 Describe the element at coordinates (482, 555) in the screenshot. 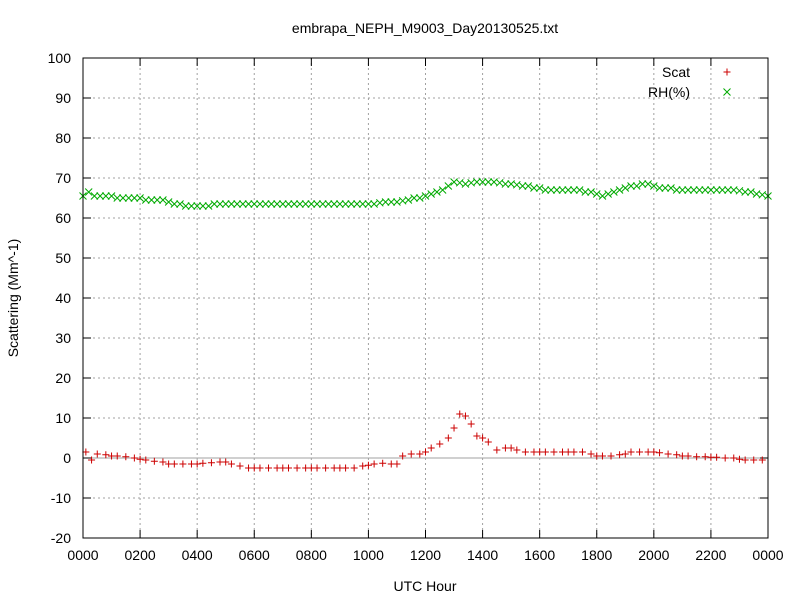

I see `x-tick-label: 1400` at that location.